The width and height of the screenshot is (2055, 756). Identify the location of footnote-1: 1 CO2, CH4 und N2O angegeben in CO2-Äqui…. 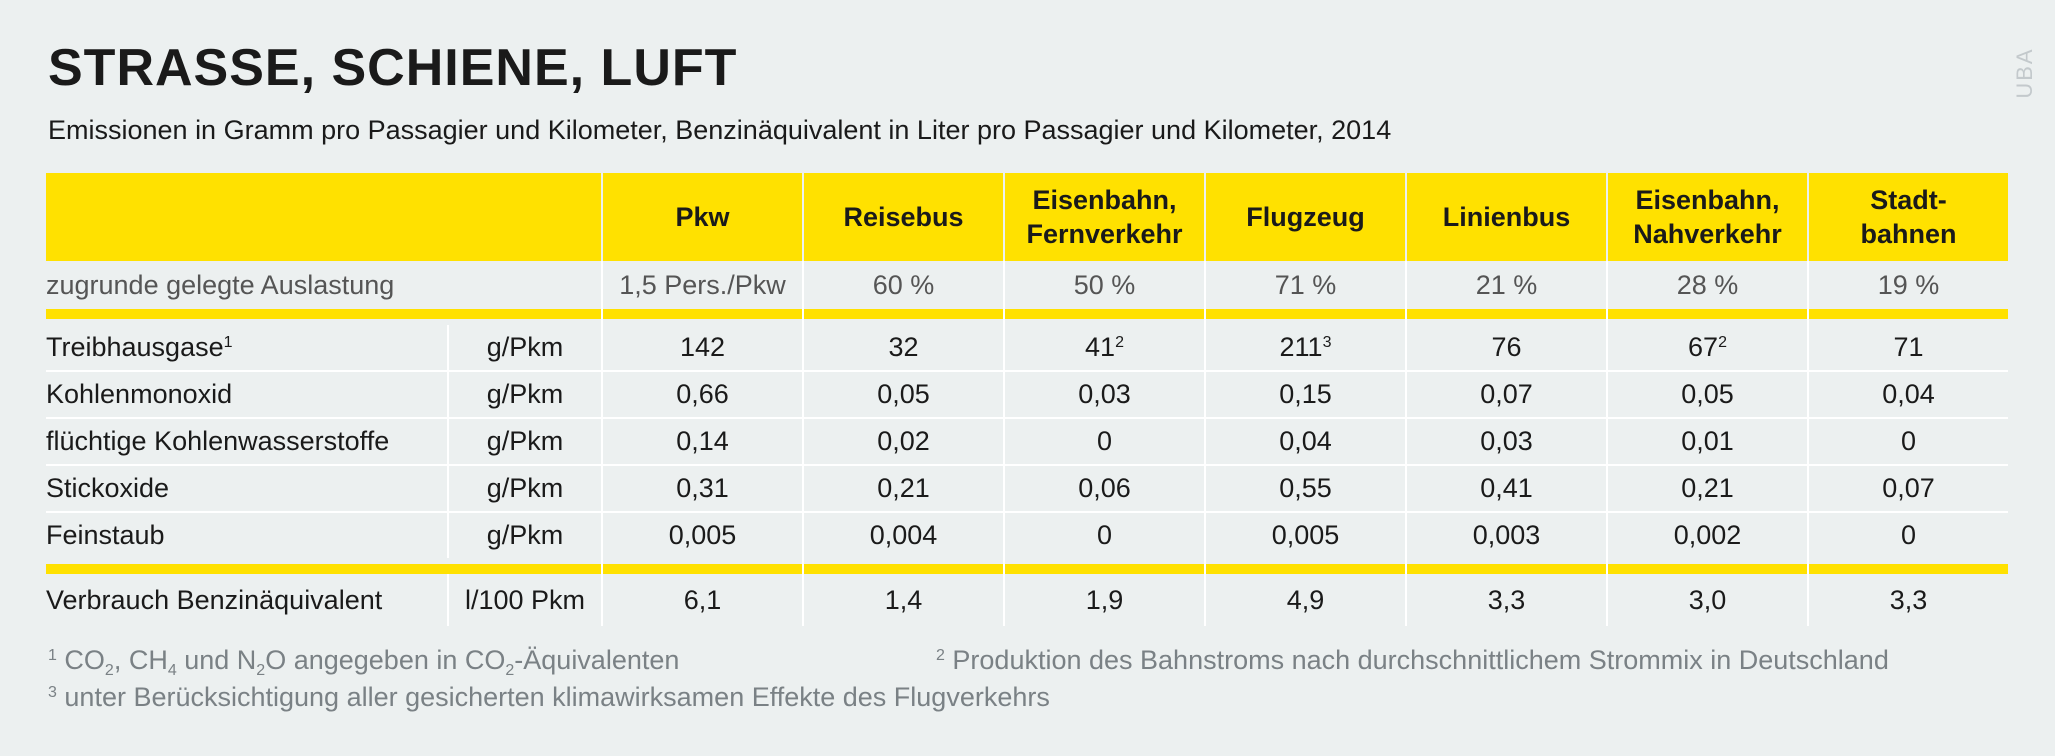
(364, 662).